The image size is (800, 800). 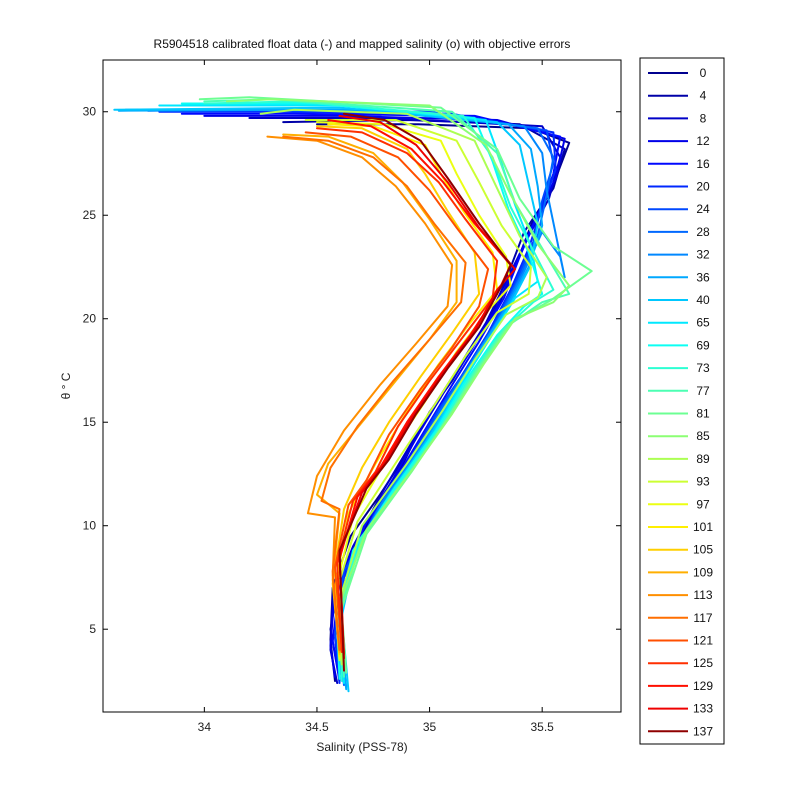 What do you see at coordinates (703, 572) in the screenshot?
I see `legend-label-109: 109` at bounding box center [703, 572].